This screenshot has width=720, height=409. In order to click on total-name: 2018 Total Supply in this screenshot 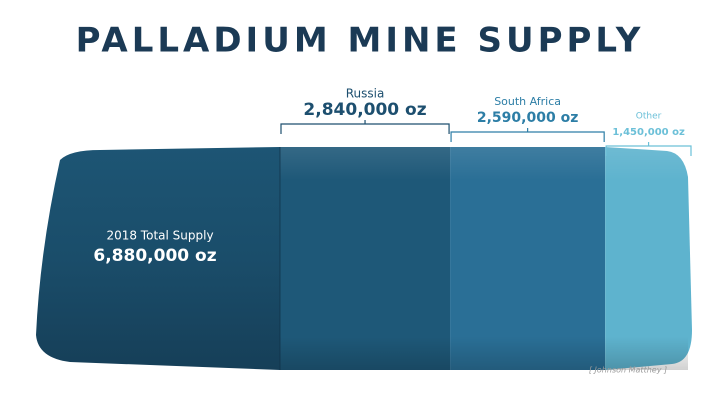, I will do `click(159, 236)`.